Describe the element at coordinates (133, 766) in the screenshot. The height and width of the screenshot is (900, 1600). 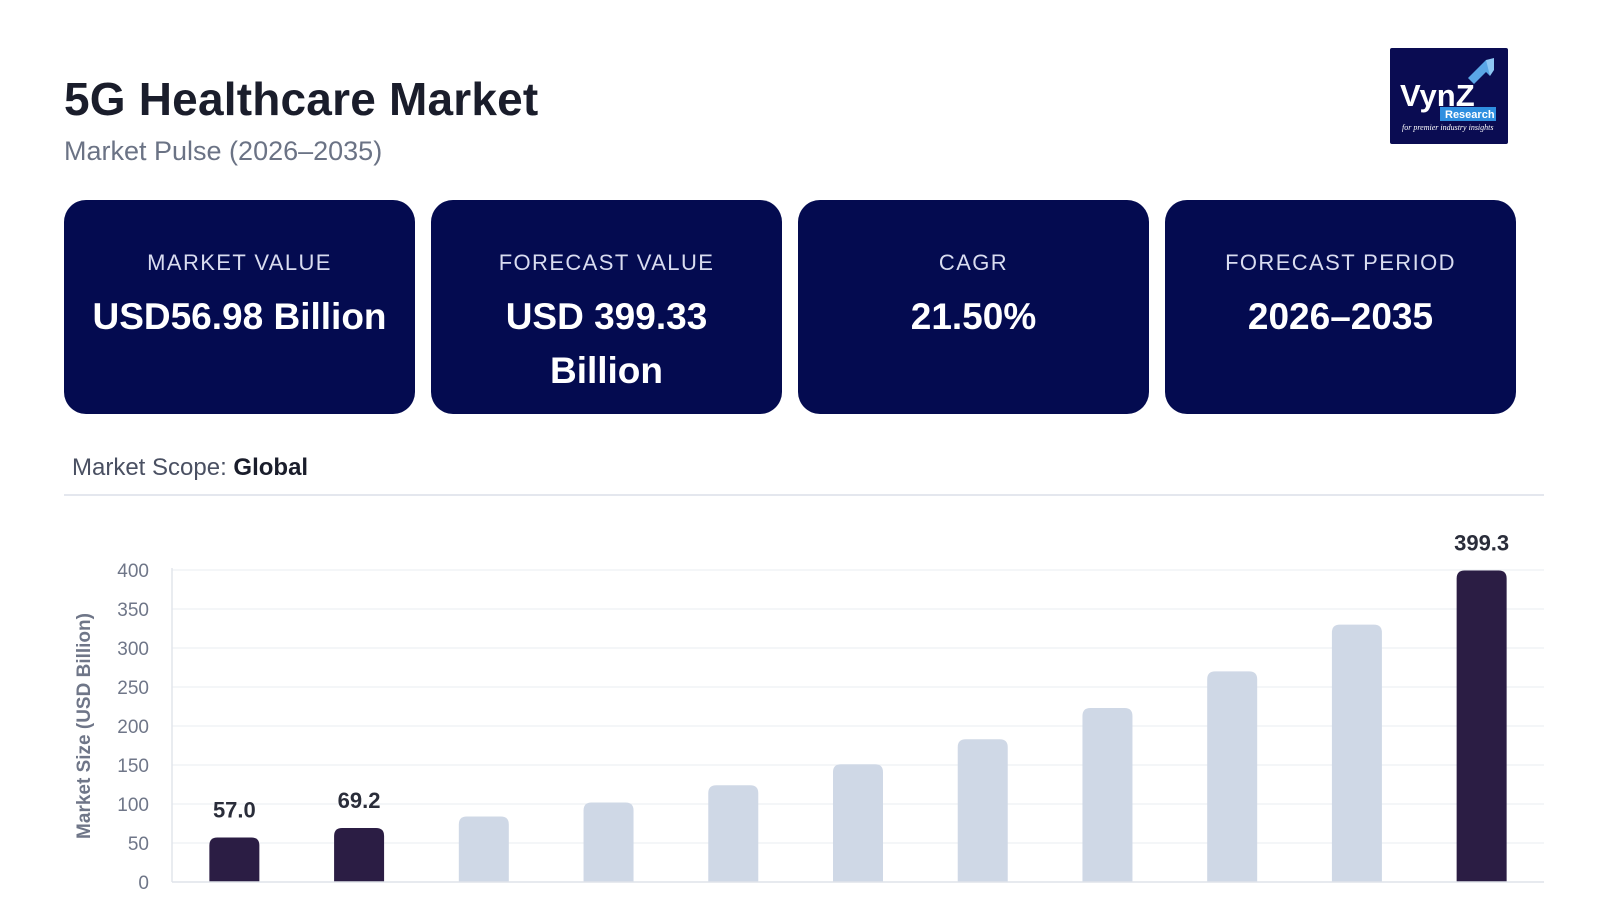
I see `y-tick-label: 150` at that location.